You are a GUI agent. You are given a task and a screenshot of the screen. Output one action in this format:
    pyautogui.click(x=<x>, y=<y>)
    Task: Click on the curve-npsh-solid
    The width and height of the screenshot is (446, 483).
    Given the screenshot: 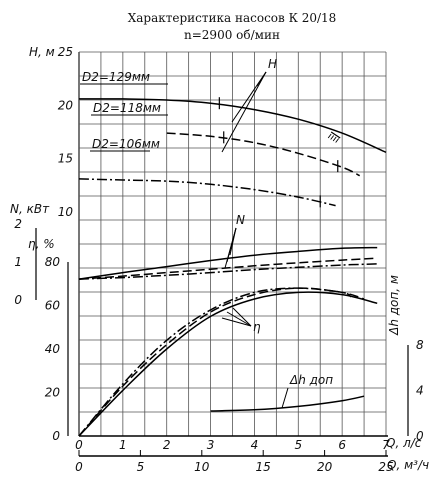 What is the action you would take?
    pyautogui.click(x=287, y=403)
    